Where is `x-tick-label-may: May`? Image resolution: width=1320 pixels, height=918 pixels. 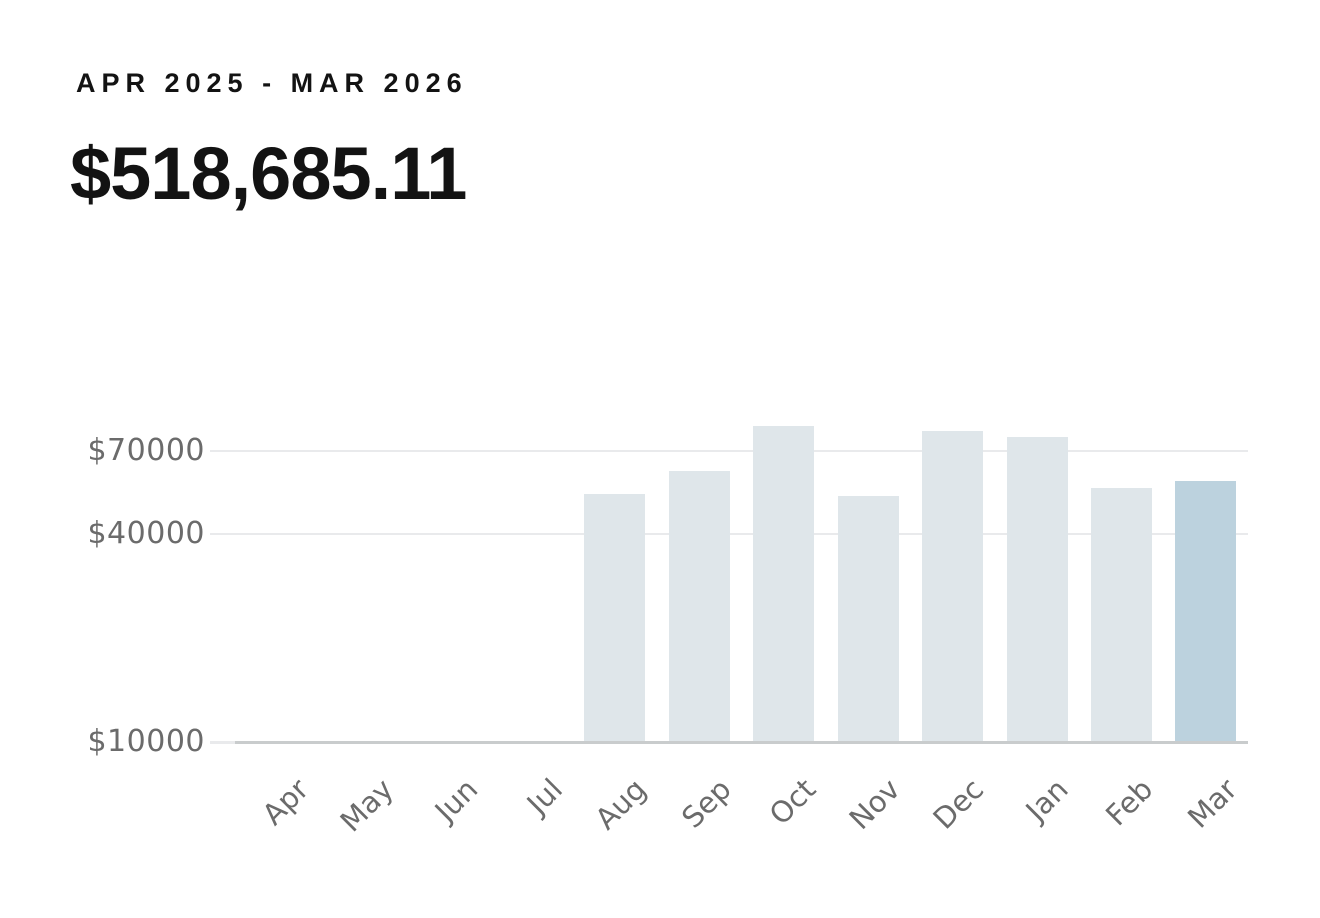
x-tick-label-may: May is located at coordinates (366, 805).